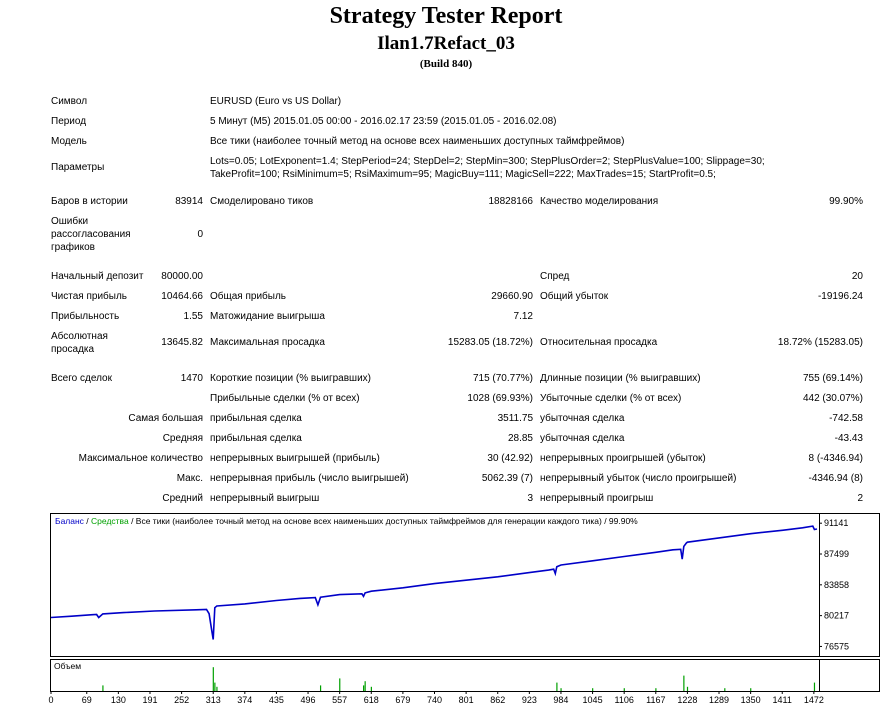  What do you see at coordinates (836, 554) in the screenshot?
I see `y-tick-label: 87499` at bounding box center [836, 554].